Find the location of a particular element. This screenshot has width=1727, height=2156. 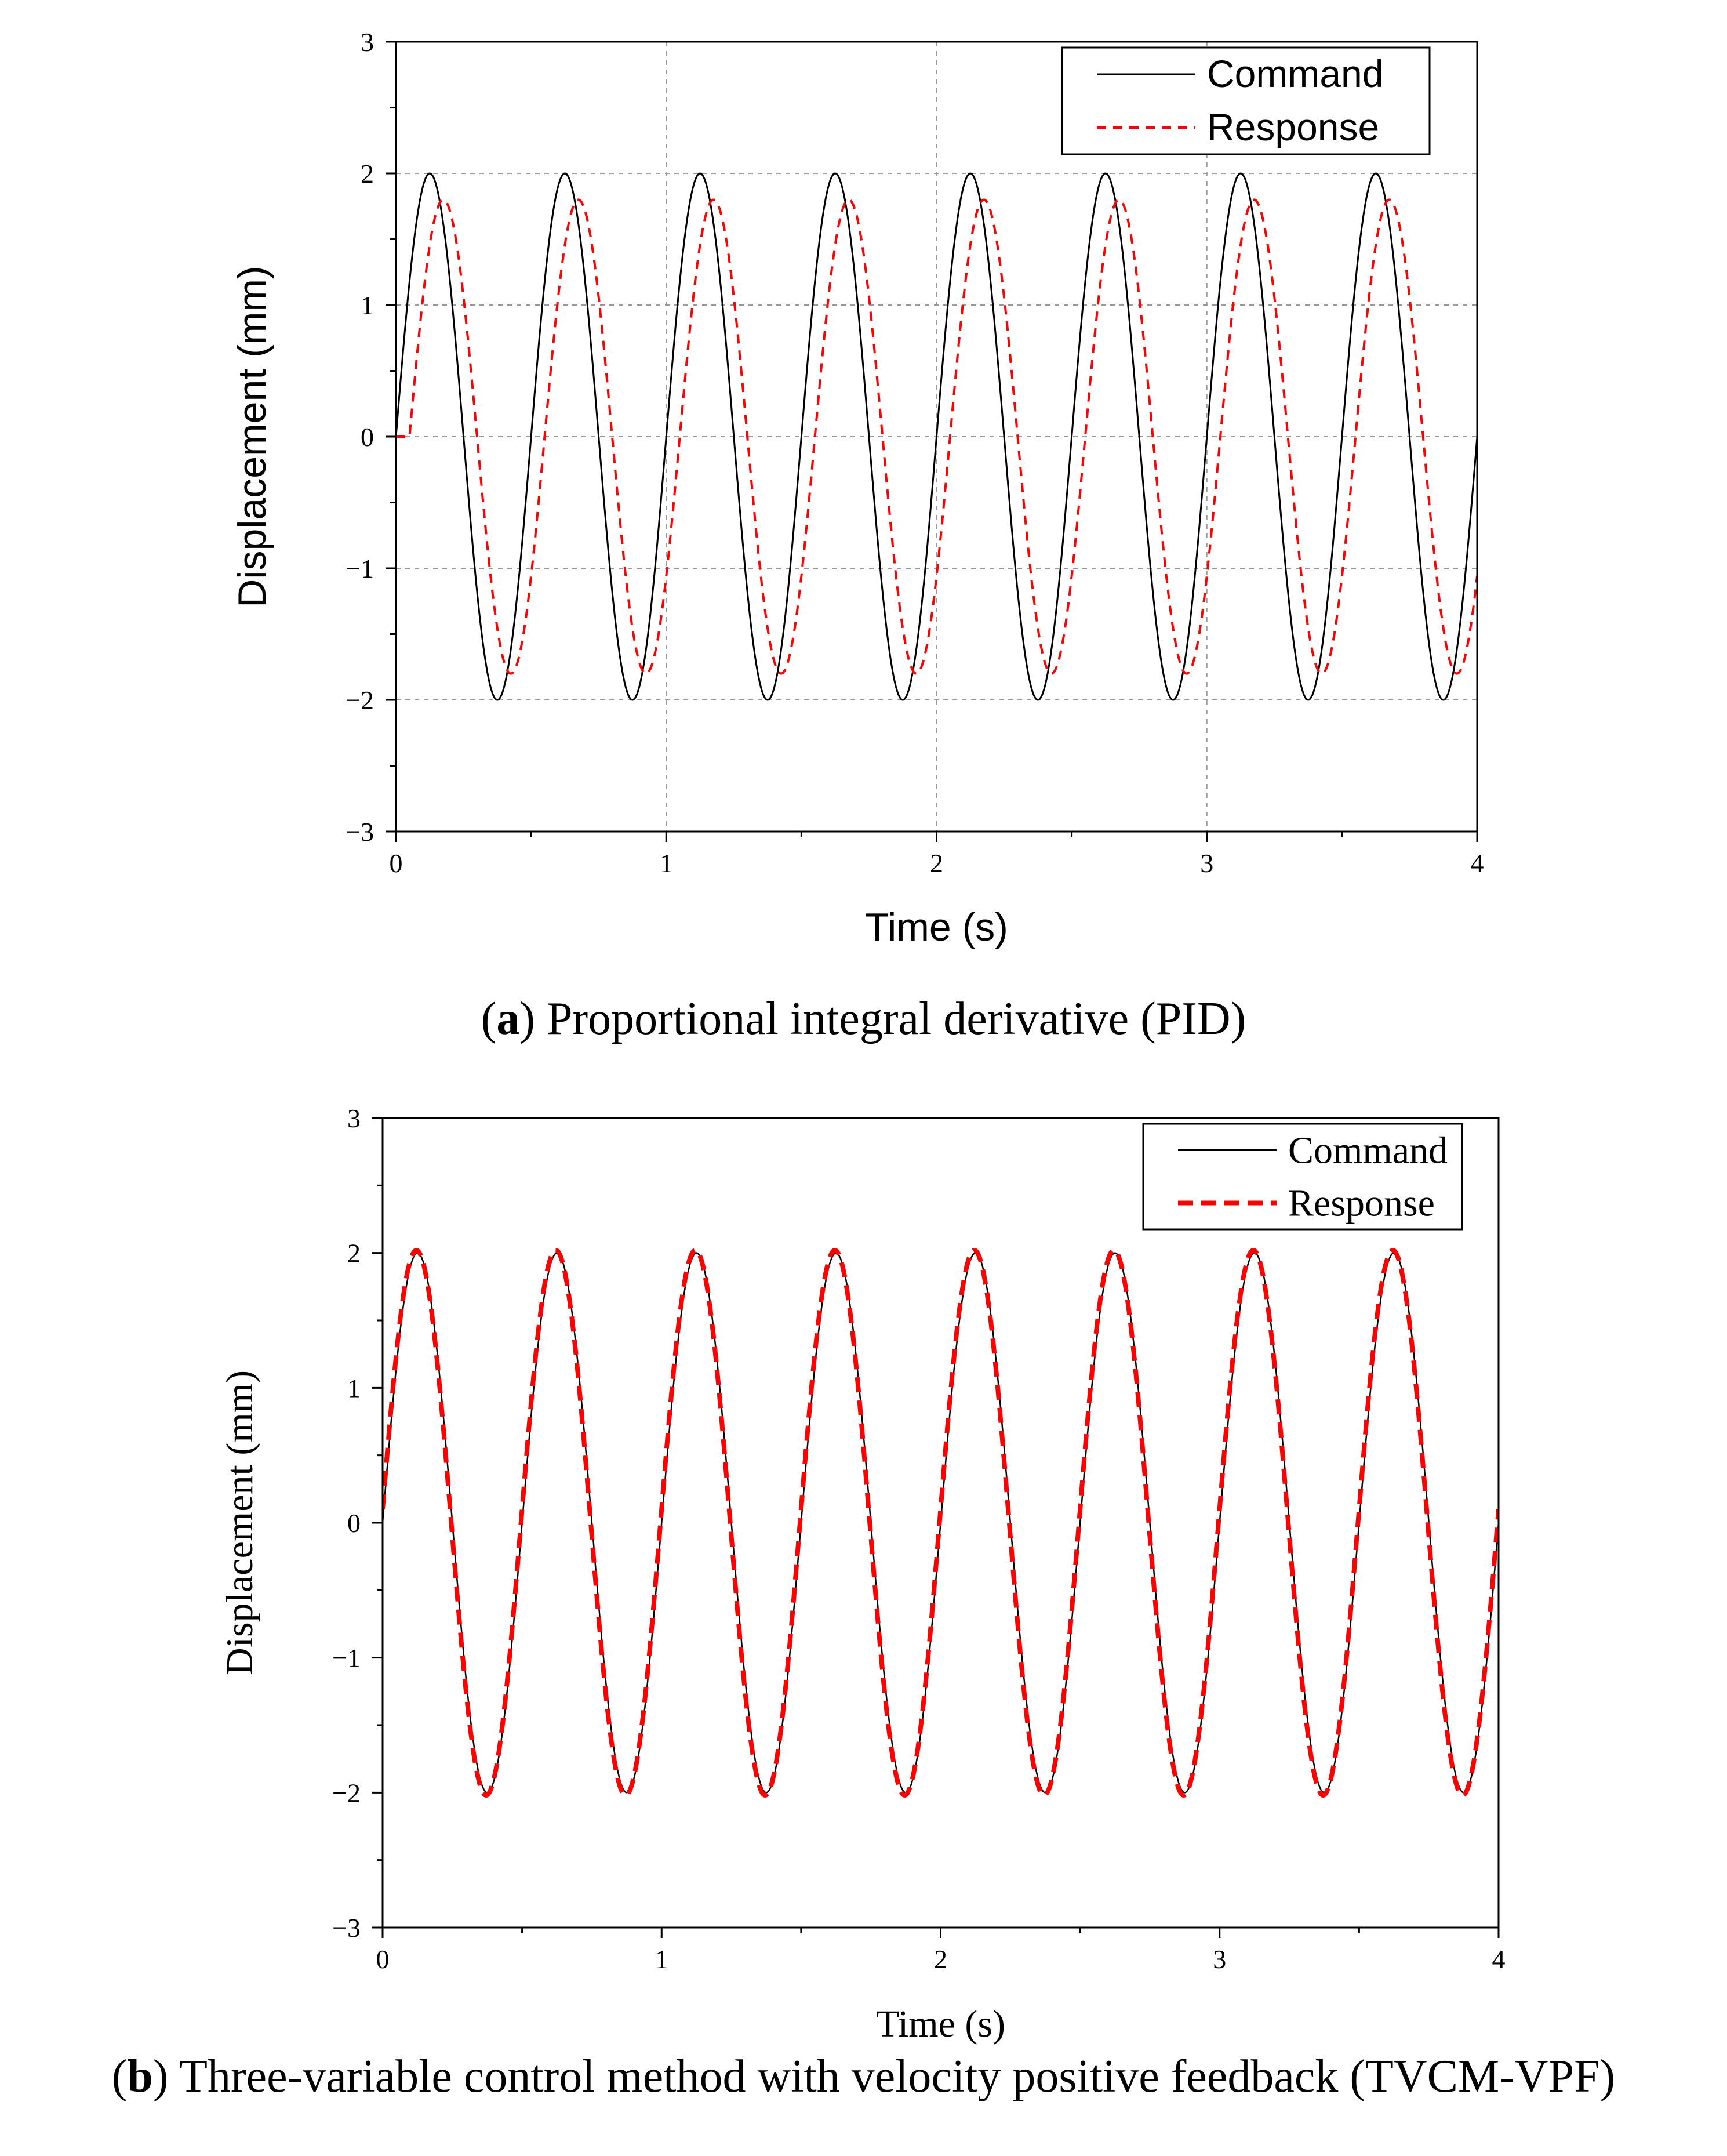

a-y-axis-label: Displacement (mm) is located at coordinates (252, 436).